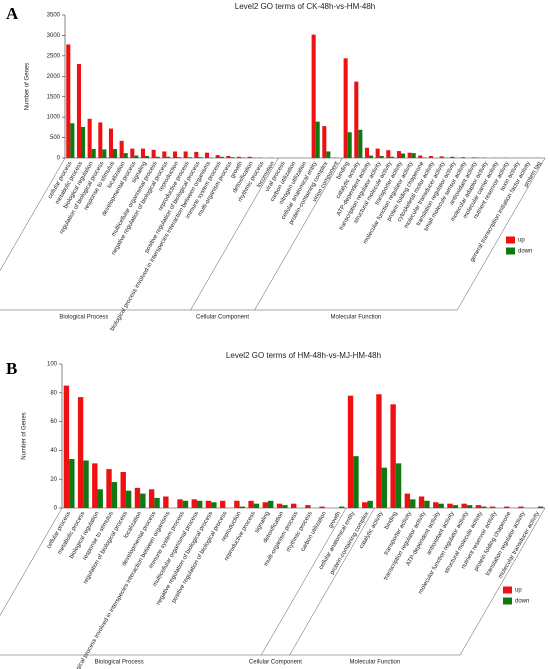  What do you see at coordinates (305, 6) in the screenshot?
I see `chart-title: Level2 GO terms of CK-48h-vs-HM-48h` at bounding box center [305, 6].